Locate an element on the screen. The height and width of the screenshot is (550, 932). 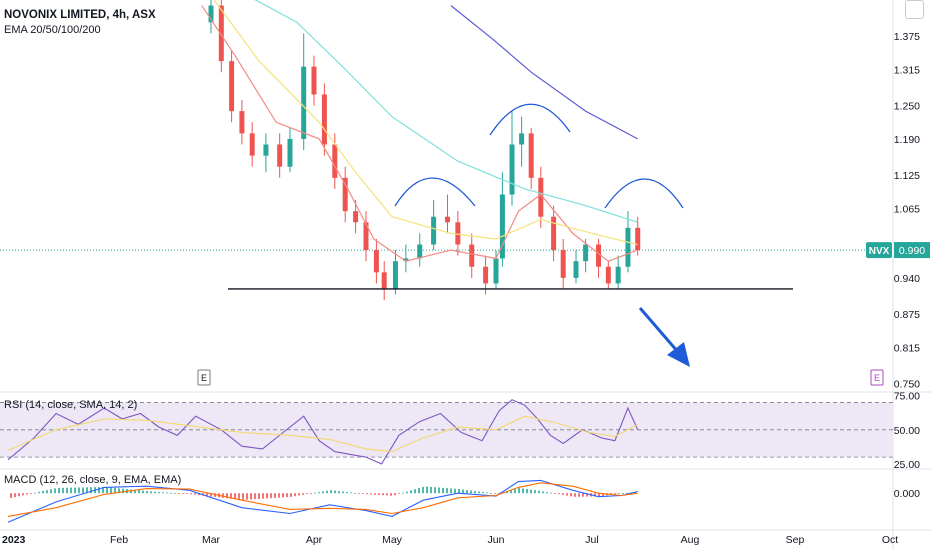
time-tick-label: May is located at coordinates (392, 540).